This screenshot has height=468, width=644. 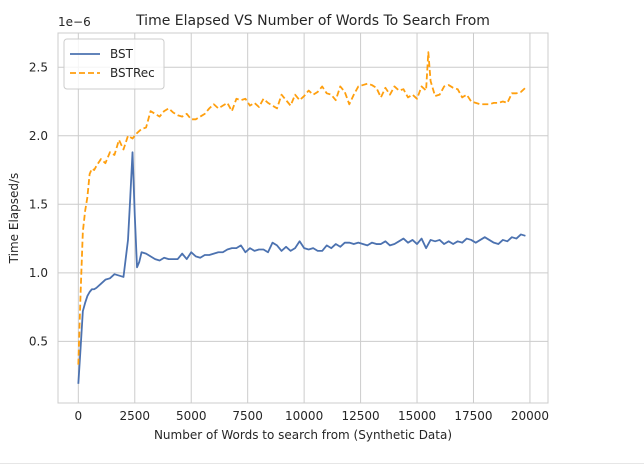 I want to click on y-tick-label: 0.5, so click(x=38, y=341).